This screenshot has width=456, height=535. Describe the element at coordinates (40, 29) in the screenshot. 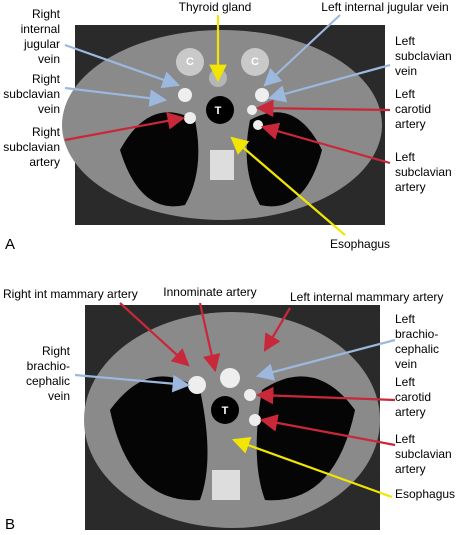

I see `structure-label: internal` at that location.